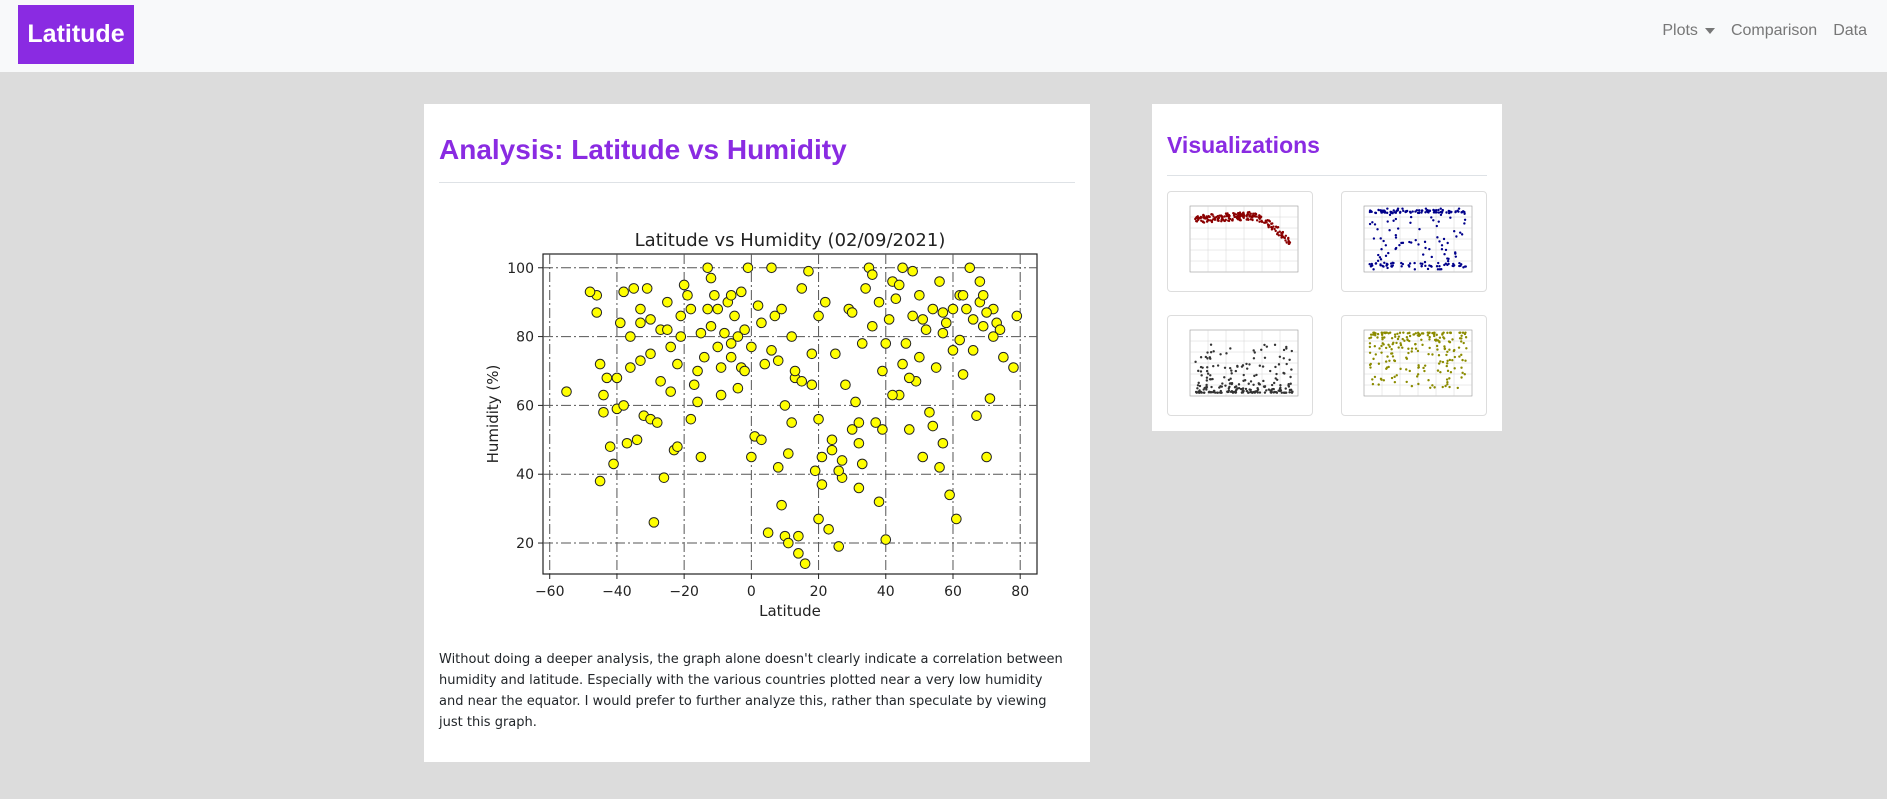 Image resolution: width=1887 pixels, height=799 pixels. I want to click on wind-speed-thumbnail, so click(1240, 365).